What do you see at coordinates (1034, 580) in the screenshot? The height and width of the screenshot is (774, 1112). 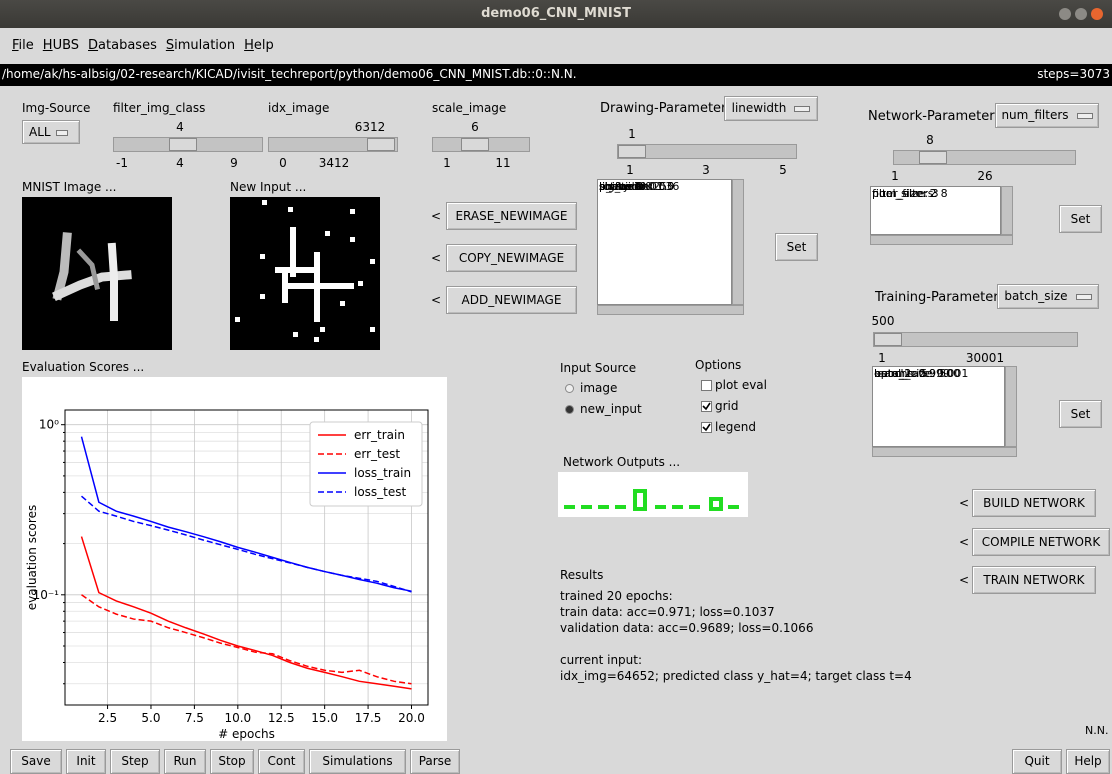 I see `network-button: TRAIN NETWORK` at bounding box center [1034, 580].